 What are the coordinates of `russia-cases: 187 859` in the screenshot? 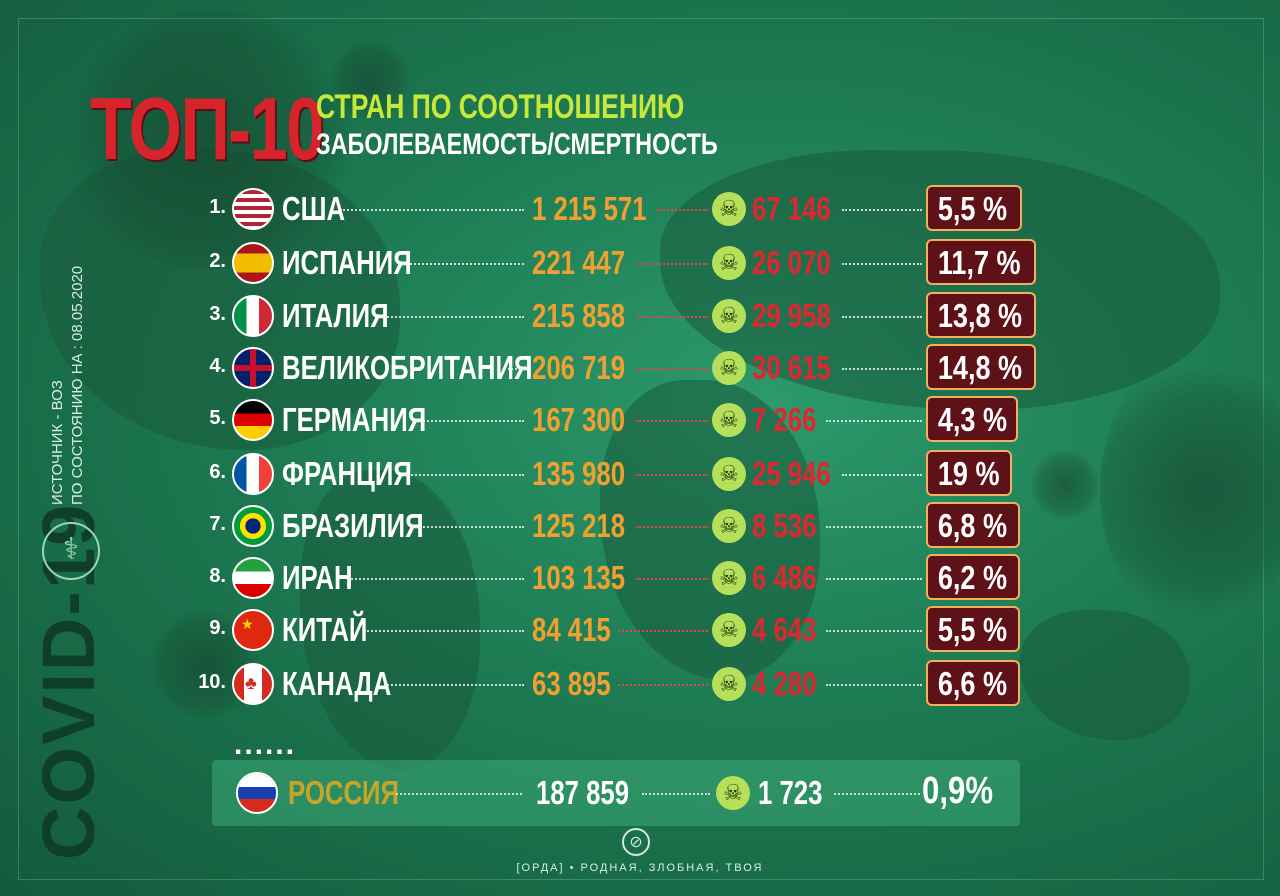 It's located at (583, 792).